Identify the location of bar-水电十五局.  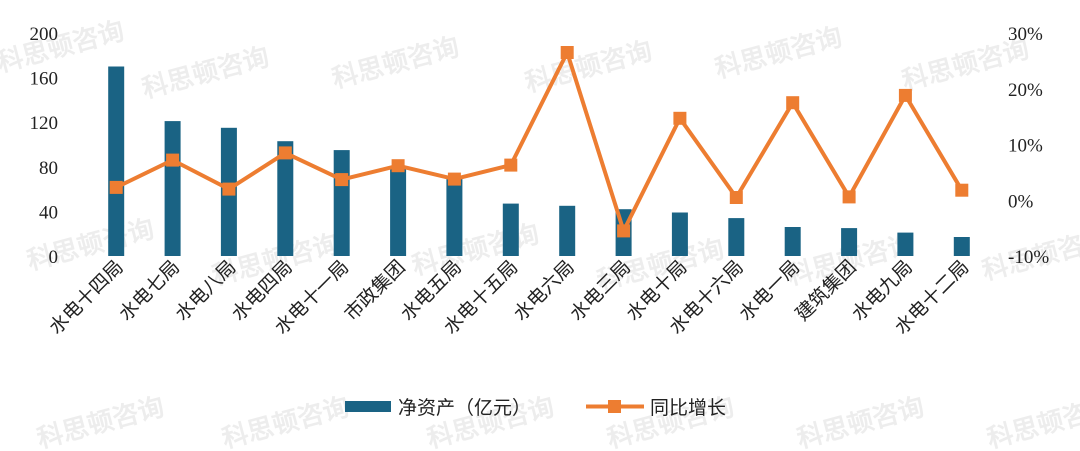
(510, 229).